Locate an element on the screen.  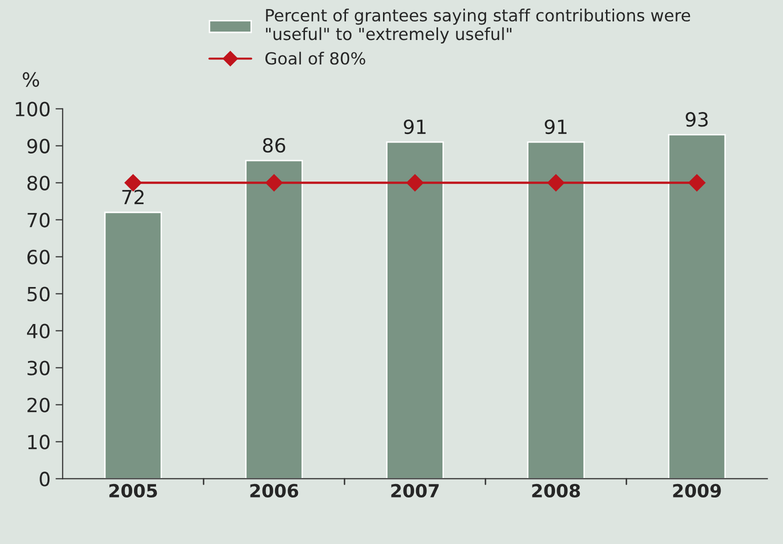
data-label: 86 is located at coordinates (274, 145).